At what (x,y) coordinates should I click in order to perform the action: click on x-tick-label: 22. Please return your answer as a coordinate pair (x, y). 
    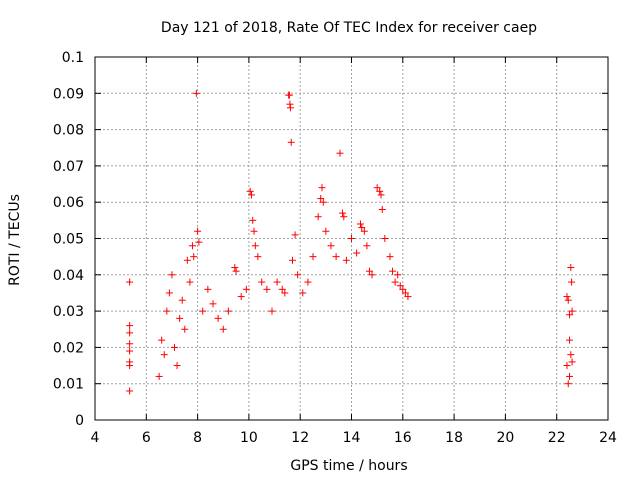
    Looking at the image, I should click on (557, 438).